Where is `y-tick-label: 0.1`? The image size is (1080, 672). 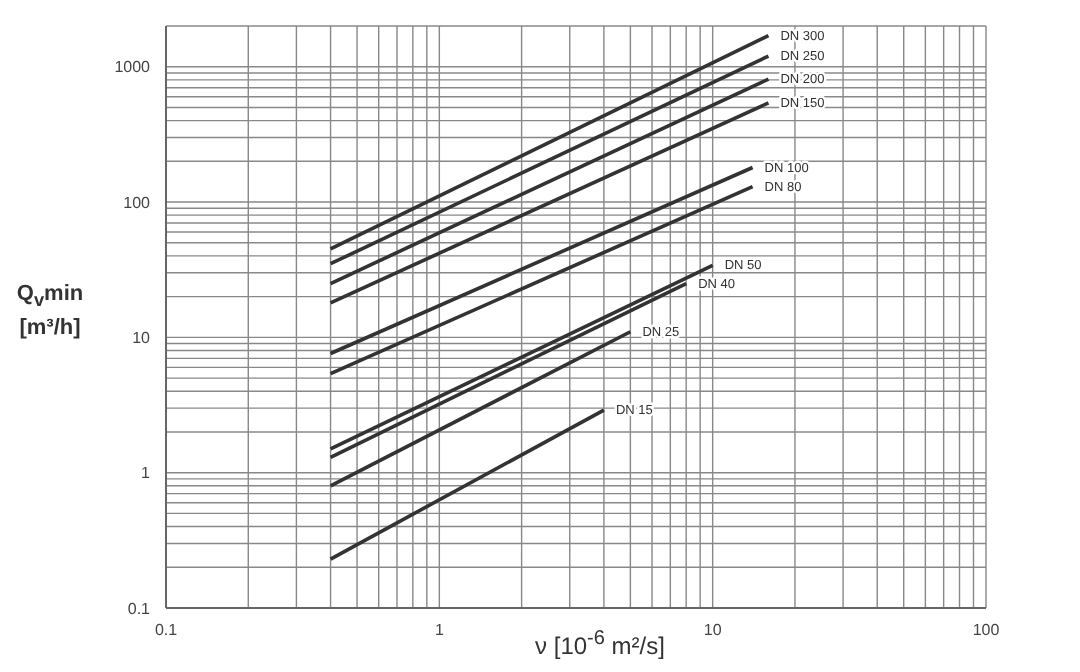 y-tick-label: 0.1 is located at coordinates (139, 608).